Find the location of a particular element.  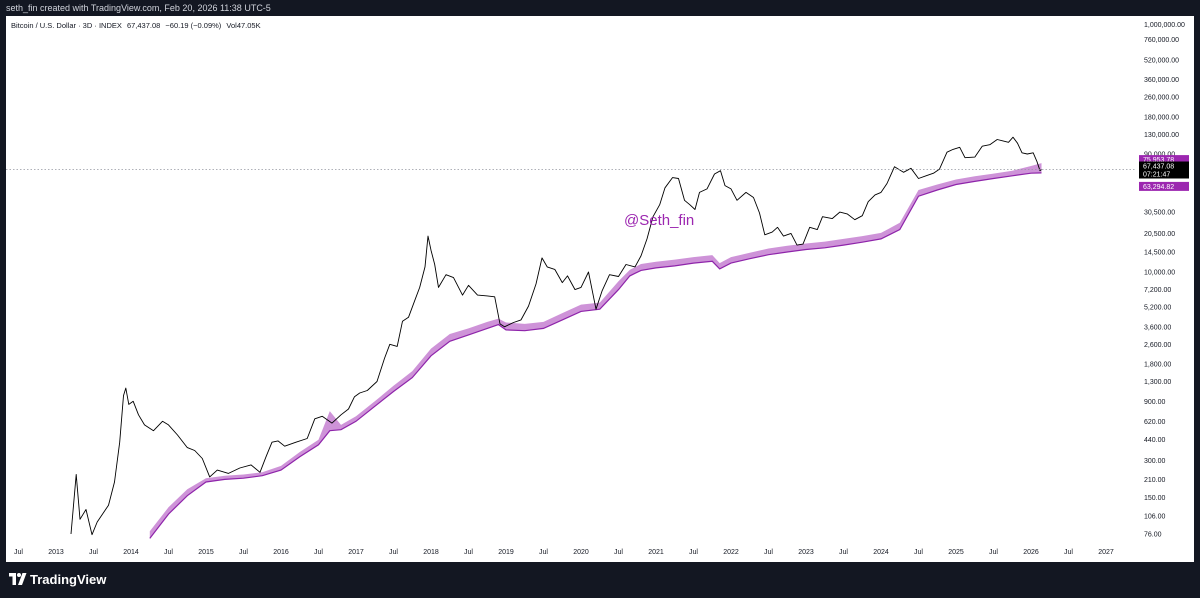

x-tick-label: 2017 is located at coordinates (356, 552).